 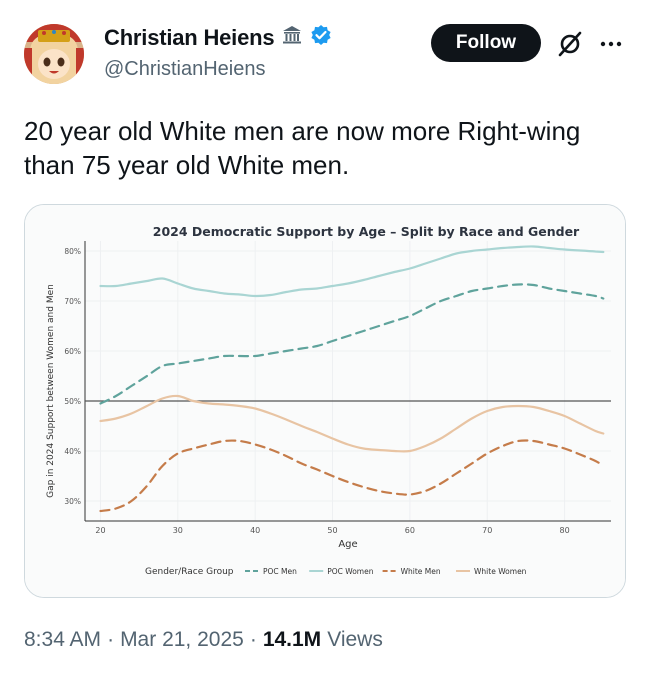 I want to click on legend-label-poc-women: POC Women, so click(x=350, y=571).